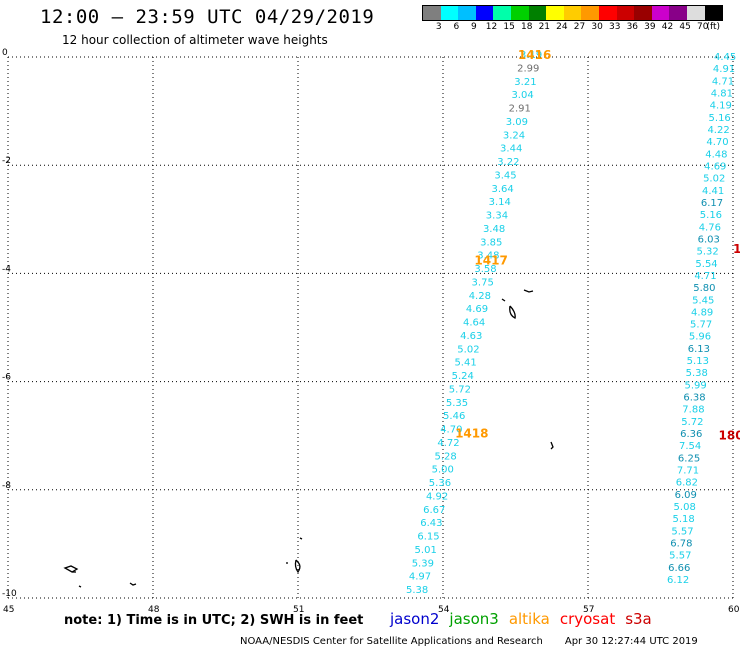 Image resolution: width=740 pixels, height=650 pixels. Describe the element at coordinates (690, 446) in the screenshot. I see `wave-height-value: 7.54` at that location.